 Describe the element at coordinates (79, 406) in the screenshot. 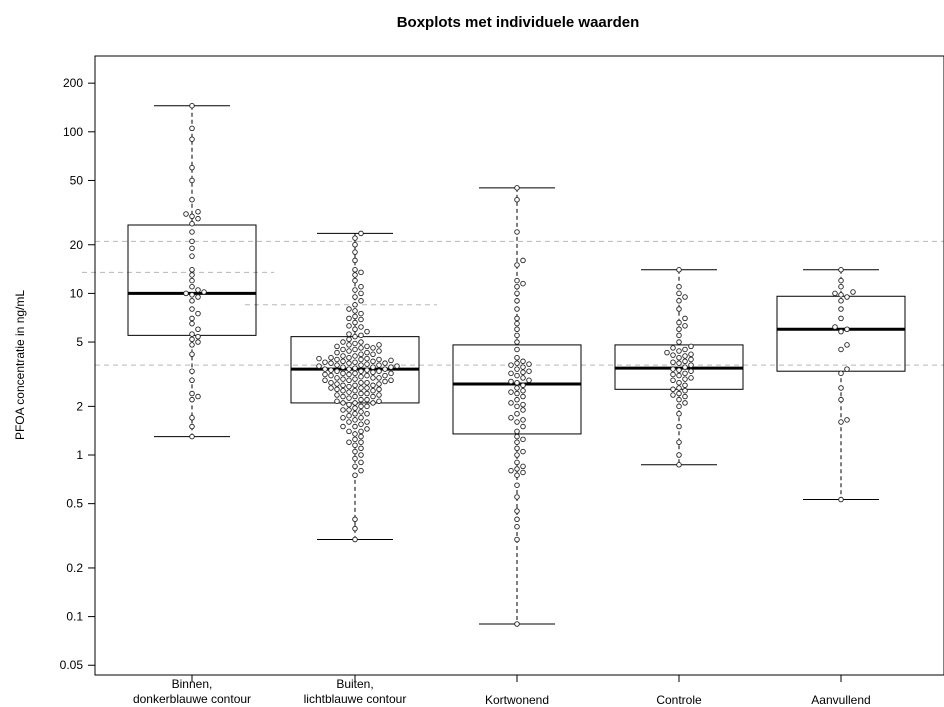

I see `y-tick-label: 2` at that location.